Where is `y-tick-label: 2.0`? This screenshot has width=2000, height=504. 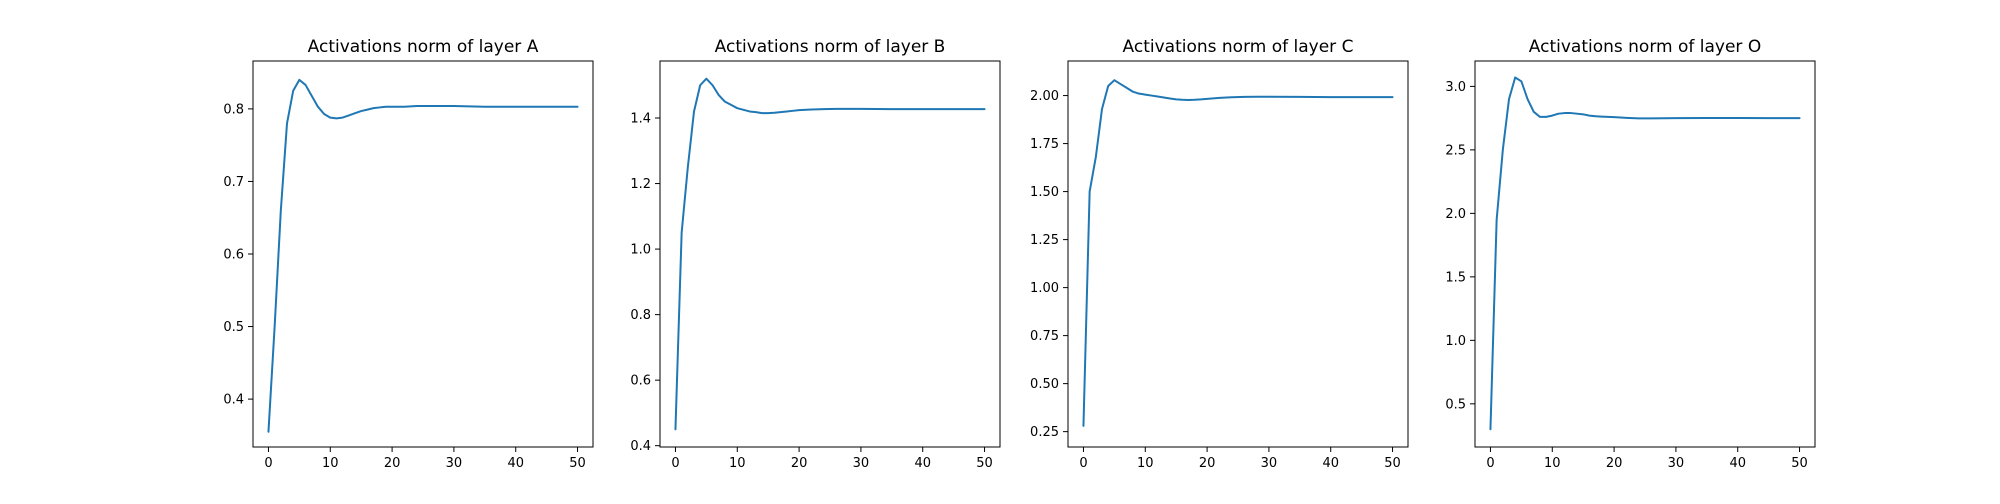 y-tick-label: 2.0 is located at coordinates (1455, 214).